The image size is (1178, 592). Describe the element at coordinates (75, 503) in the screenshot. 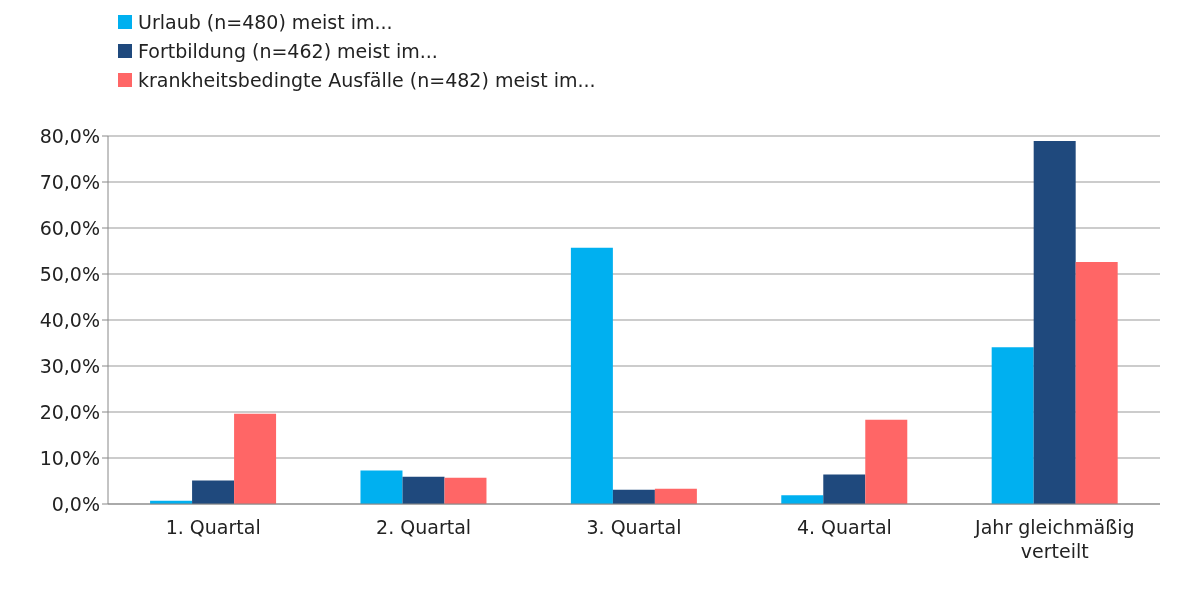

I see `y-tick-label: 0,0%` at that location.